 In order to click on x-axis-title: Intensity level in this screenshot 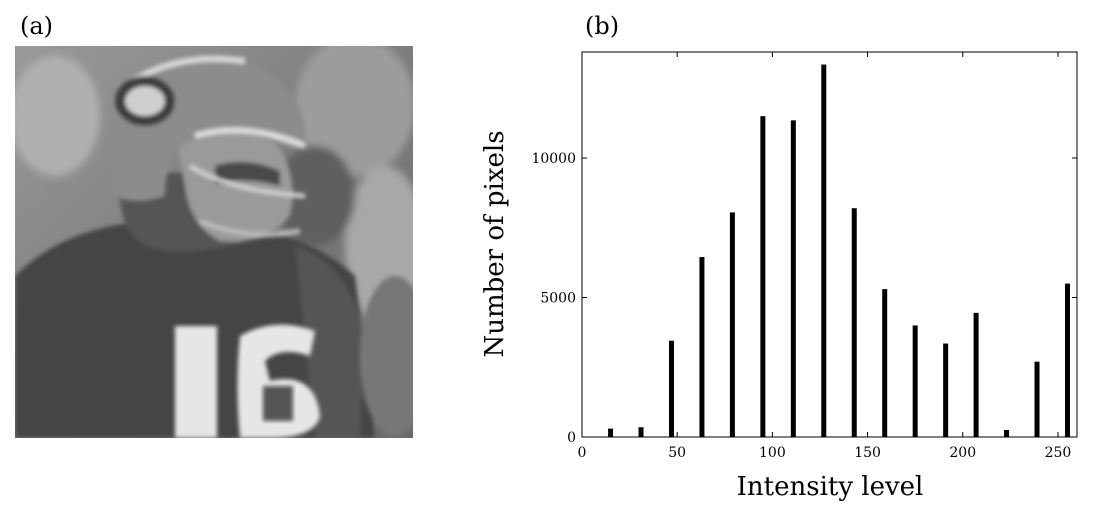, I will do `click(830, 487)`.